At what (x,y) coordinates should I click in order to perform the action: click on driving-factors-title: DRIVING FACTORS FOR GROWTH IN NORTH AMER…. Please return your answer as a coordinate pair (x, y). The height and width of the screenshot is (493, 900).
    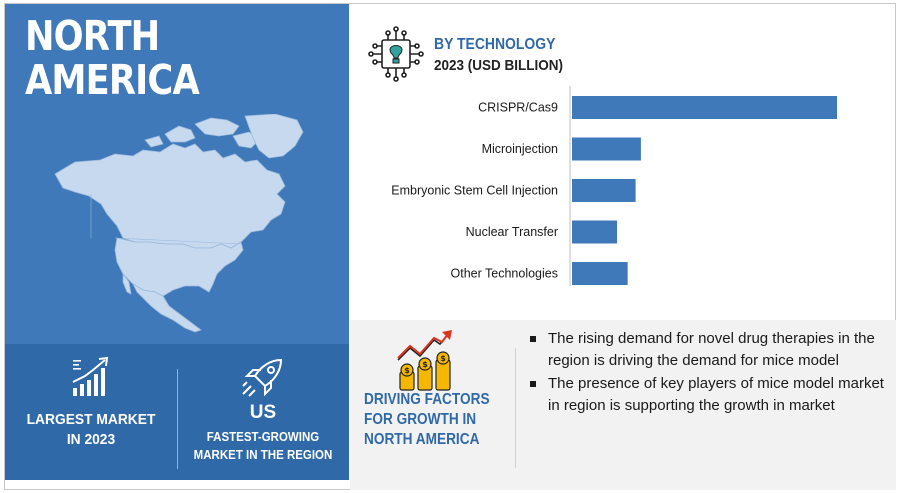
    Looking at the image, I should click on (443, 420).